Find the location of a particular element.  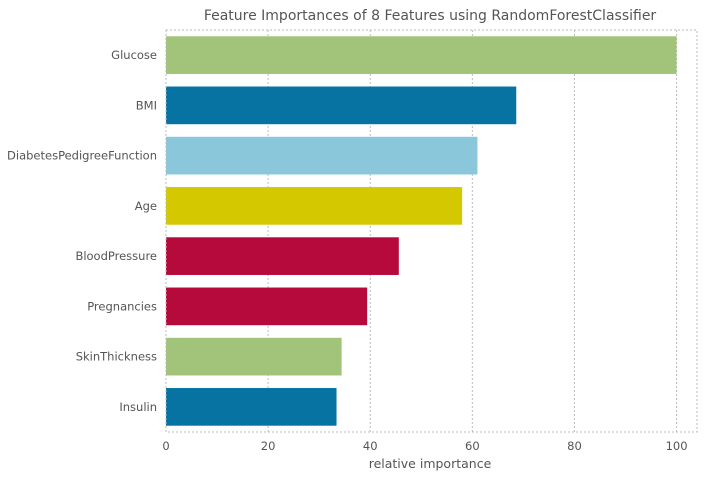

category-label-bloodpressure: BloodPressure is located at coordinates (116, 256).